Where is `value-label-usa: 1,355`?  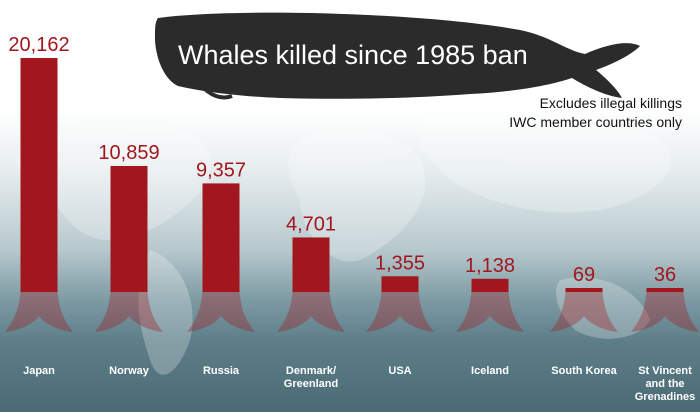 value-label-usa: 1,355 is located at coordinates (400, 263).